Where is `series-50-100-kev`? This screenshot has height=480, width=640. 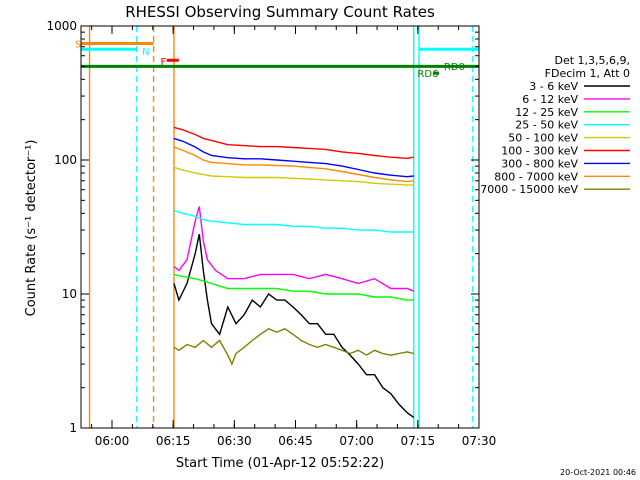 series-50-100-kev is located at coordinates (293, 176).